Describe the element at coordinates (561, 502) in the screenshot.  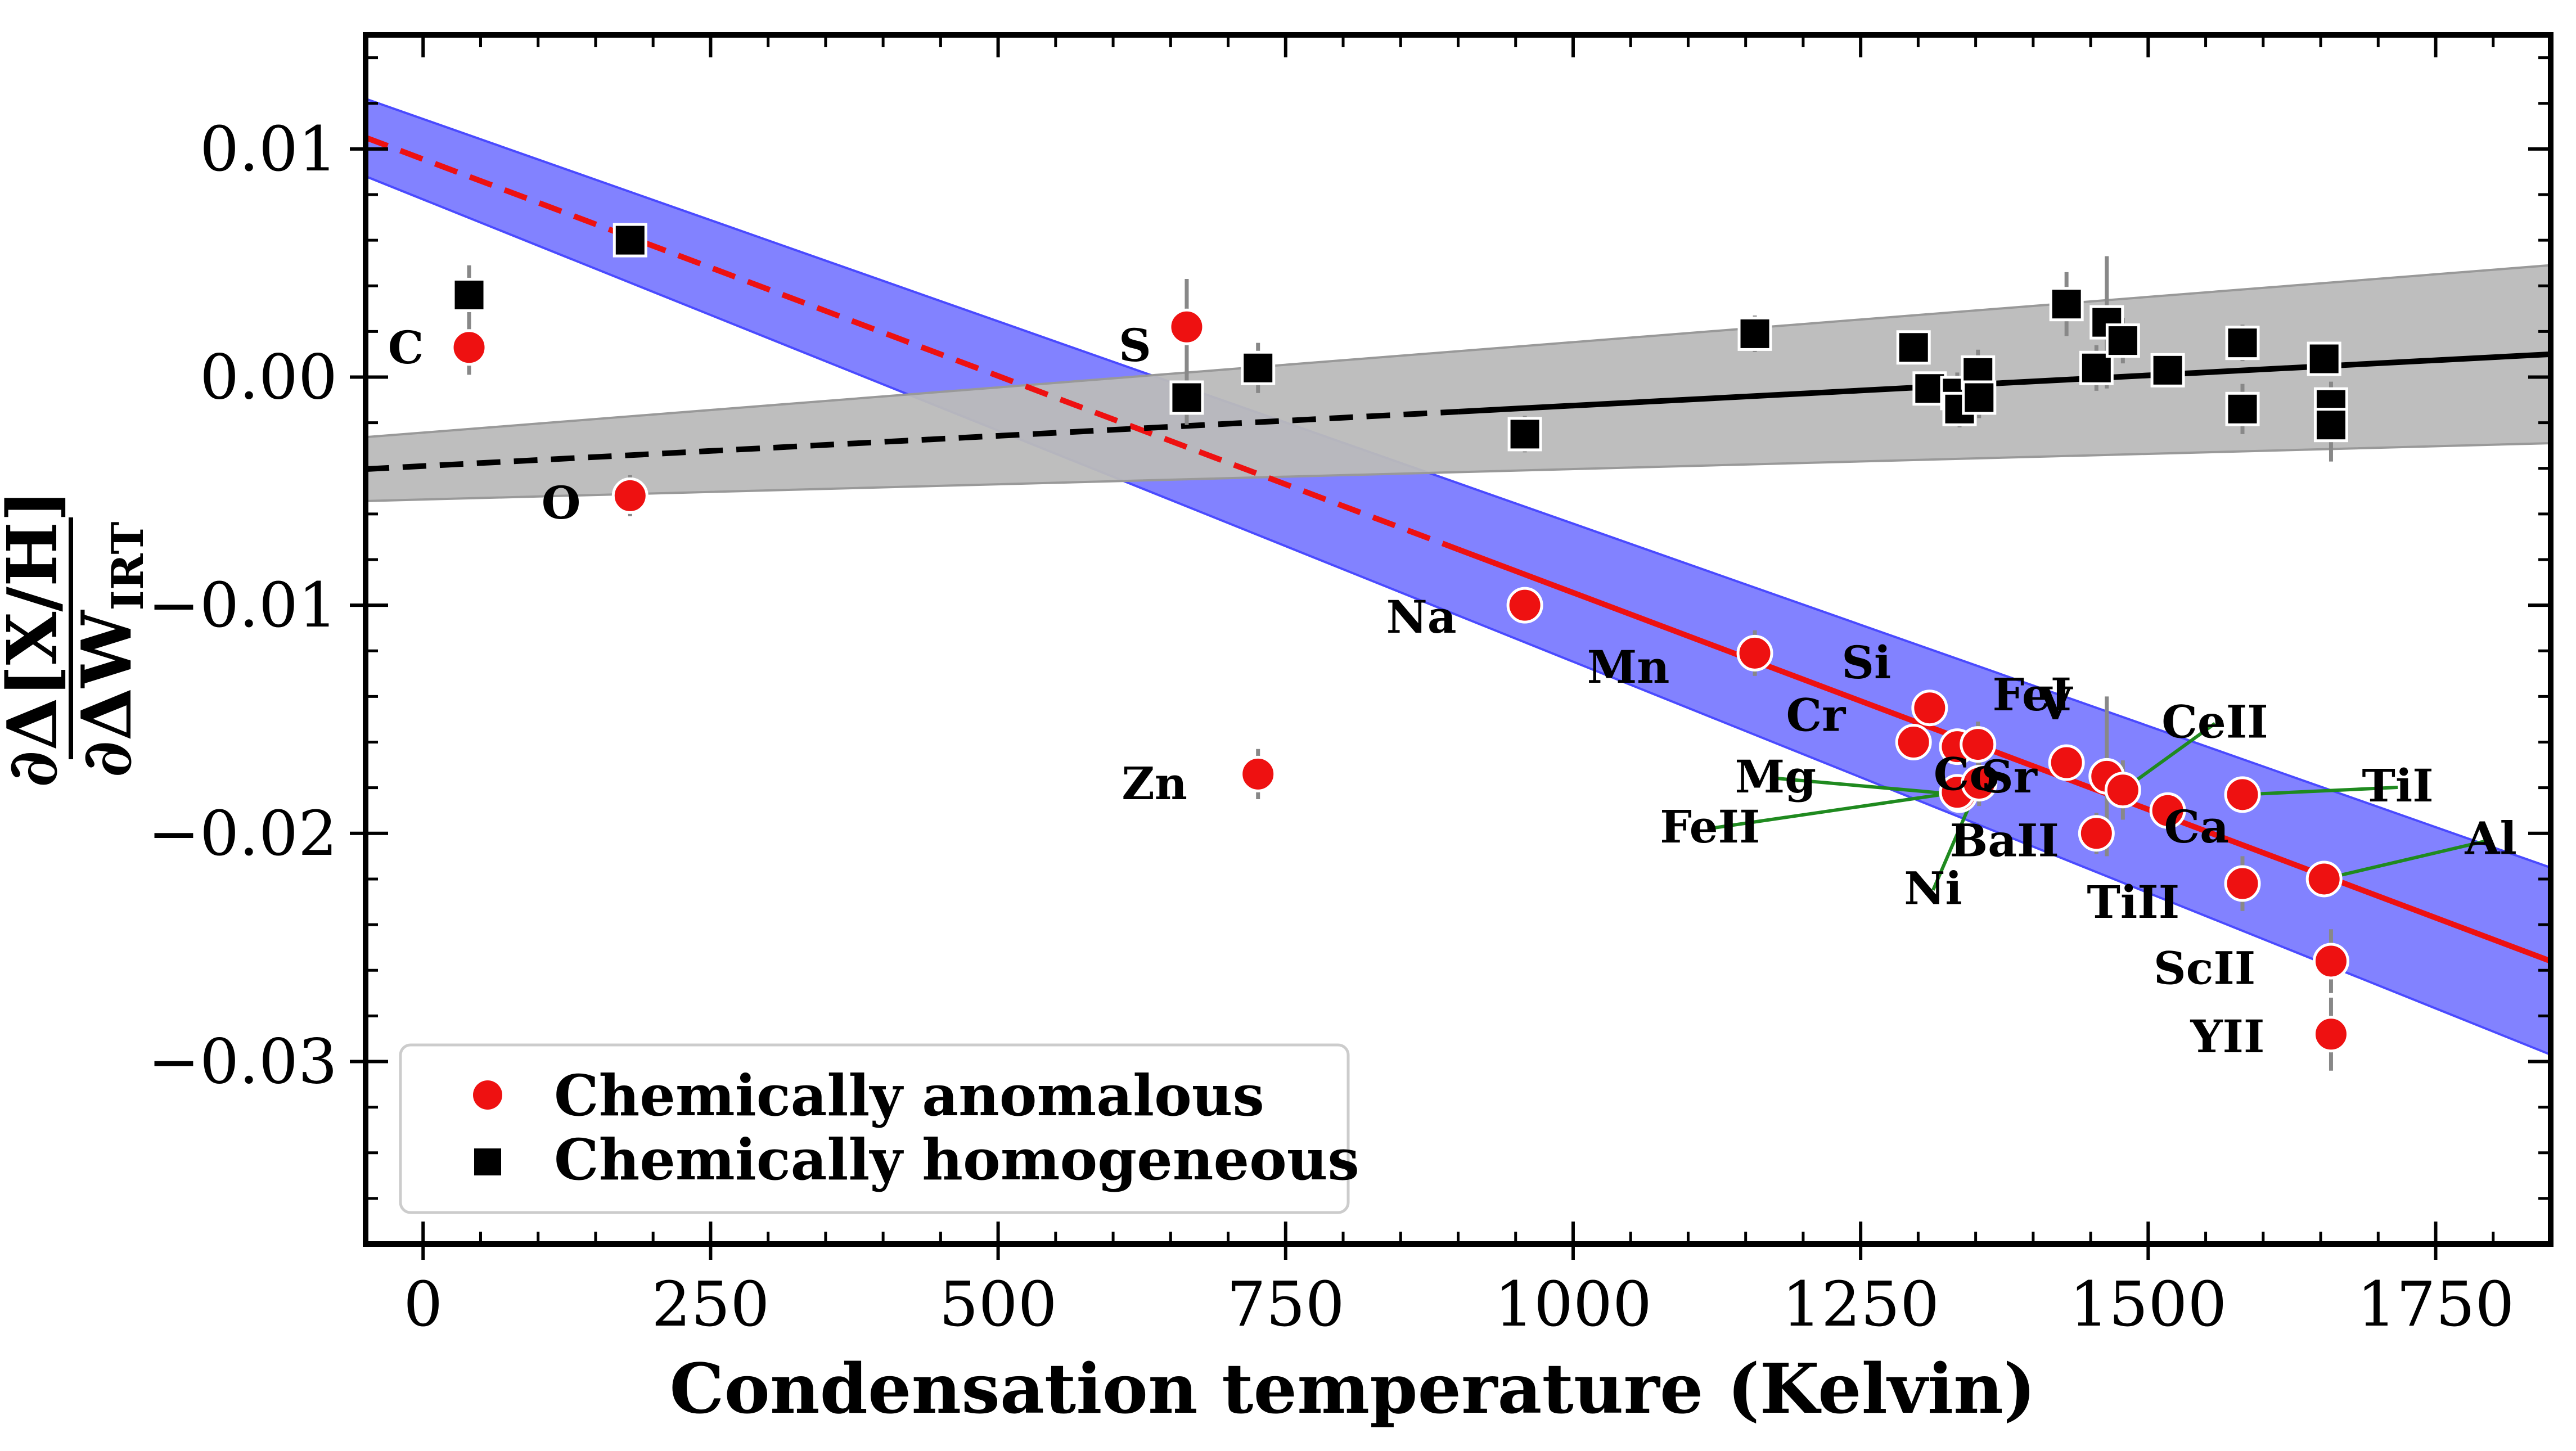
I see `point-label-o: O` at that location.